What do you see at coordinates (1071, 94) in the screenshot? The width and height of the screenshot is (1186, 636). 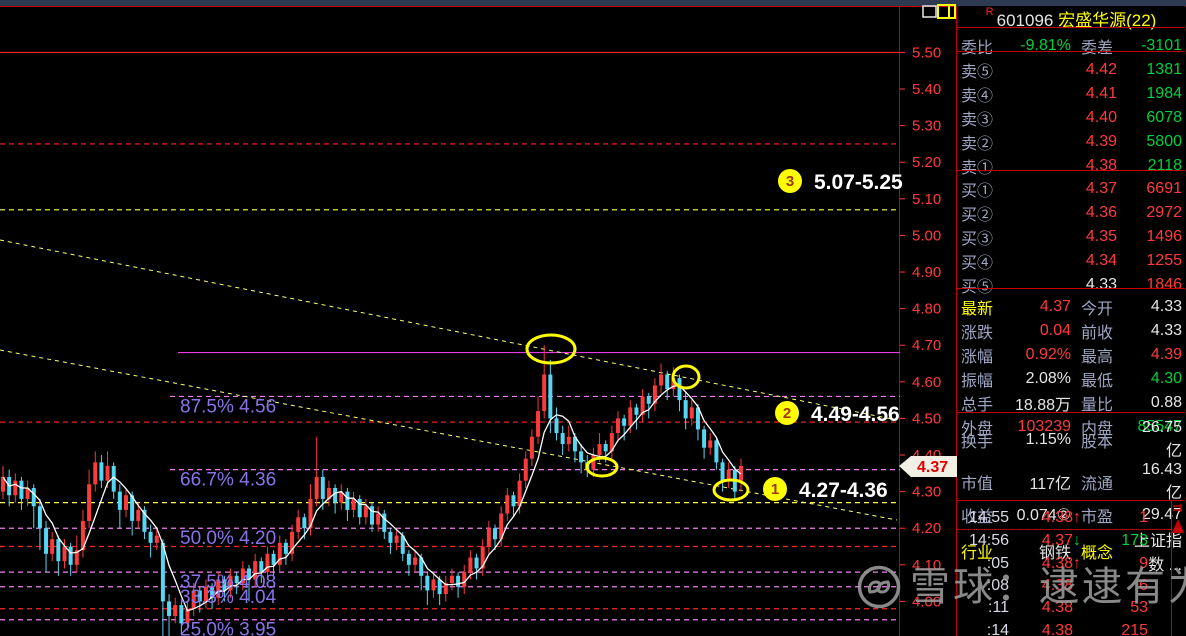 I see `sell-level-row: 卖④ 4.41 1984` at bounding box center [1071, 94].